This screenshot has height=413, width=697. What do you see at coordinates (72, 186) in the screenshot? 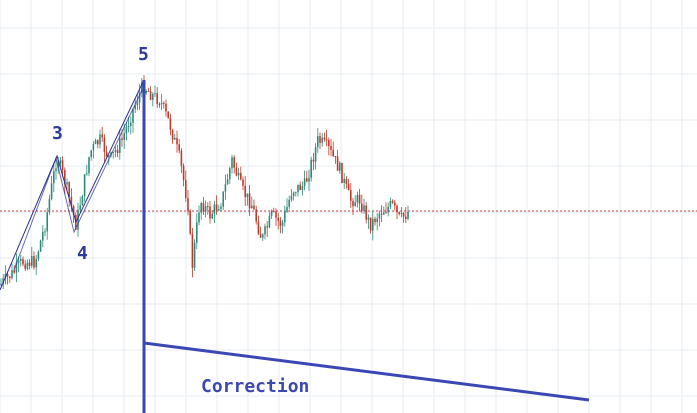
I see `wave-line-impulse` at bounding box center [72, 186].